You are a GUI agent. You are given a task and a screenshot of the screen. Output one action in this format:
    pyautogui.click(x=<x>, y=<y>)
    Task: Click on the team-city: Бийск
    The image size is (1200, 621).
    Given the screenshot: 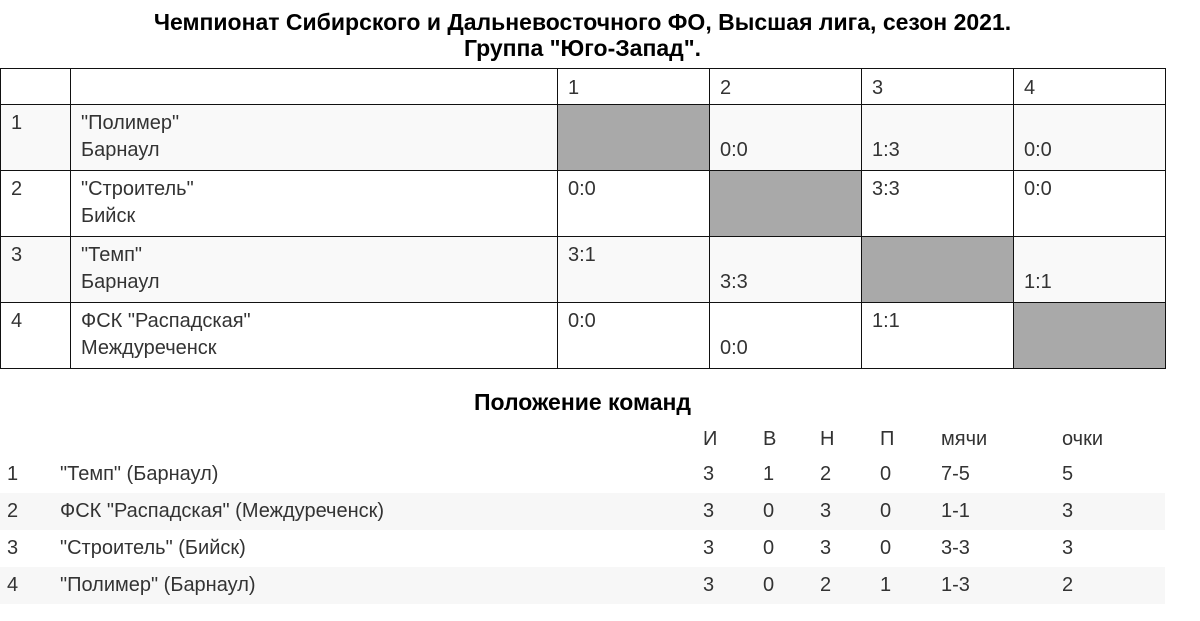 What is the action you would take?
    pyautogui.click(x=108, y=216)
    